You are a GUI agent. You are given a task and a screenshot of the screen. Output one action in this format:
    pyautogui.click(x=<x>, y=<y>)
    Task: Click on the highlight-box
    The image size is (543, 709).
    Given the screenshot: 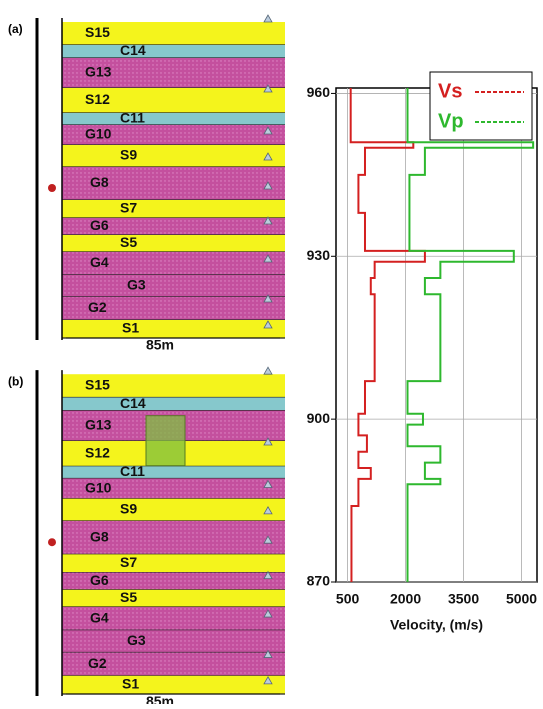 What is the action you would take?
    pyautogui.click(x=165, y=441)
    